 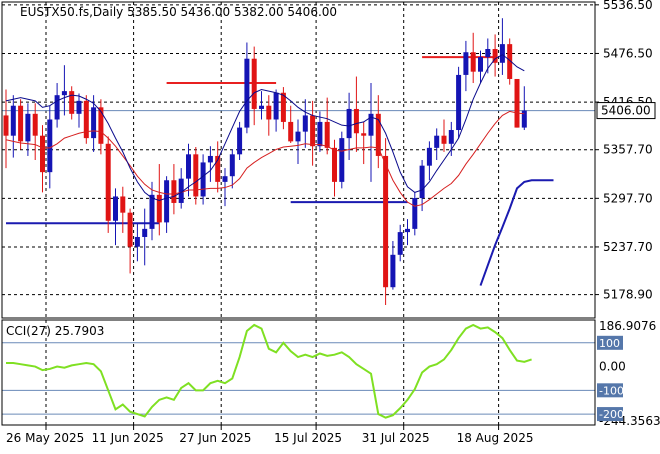 I want to click on current-price-badge, so click(x=626, y=111).